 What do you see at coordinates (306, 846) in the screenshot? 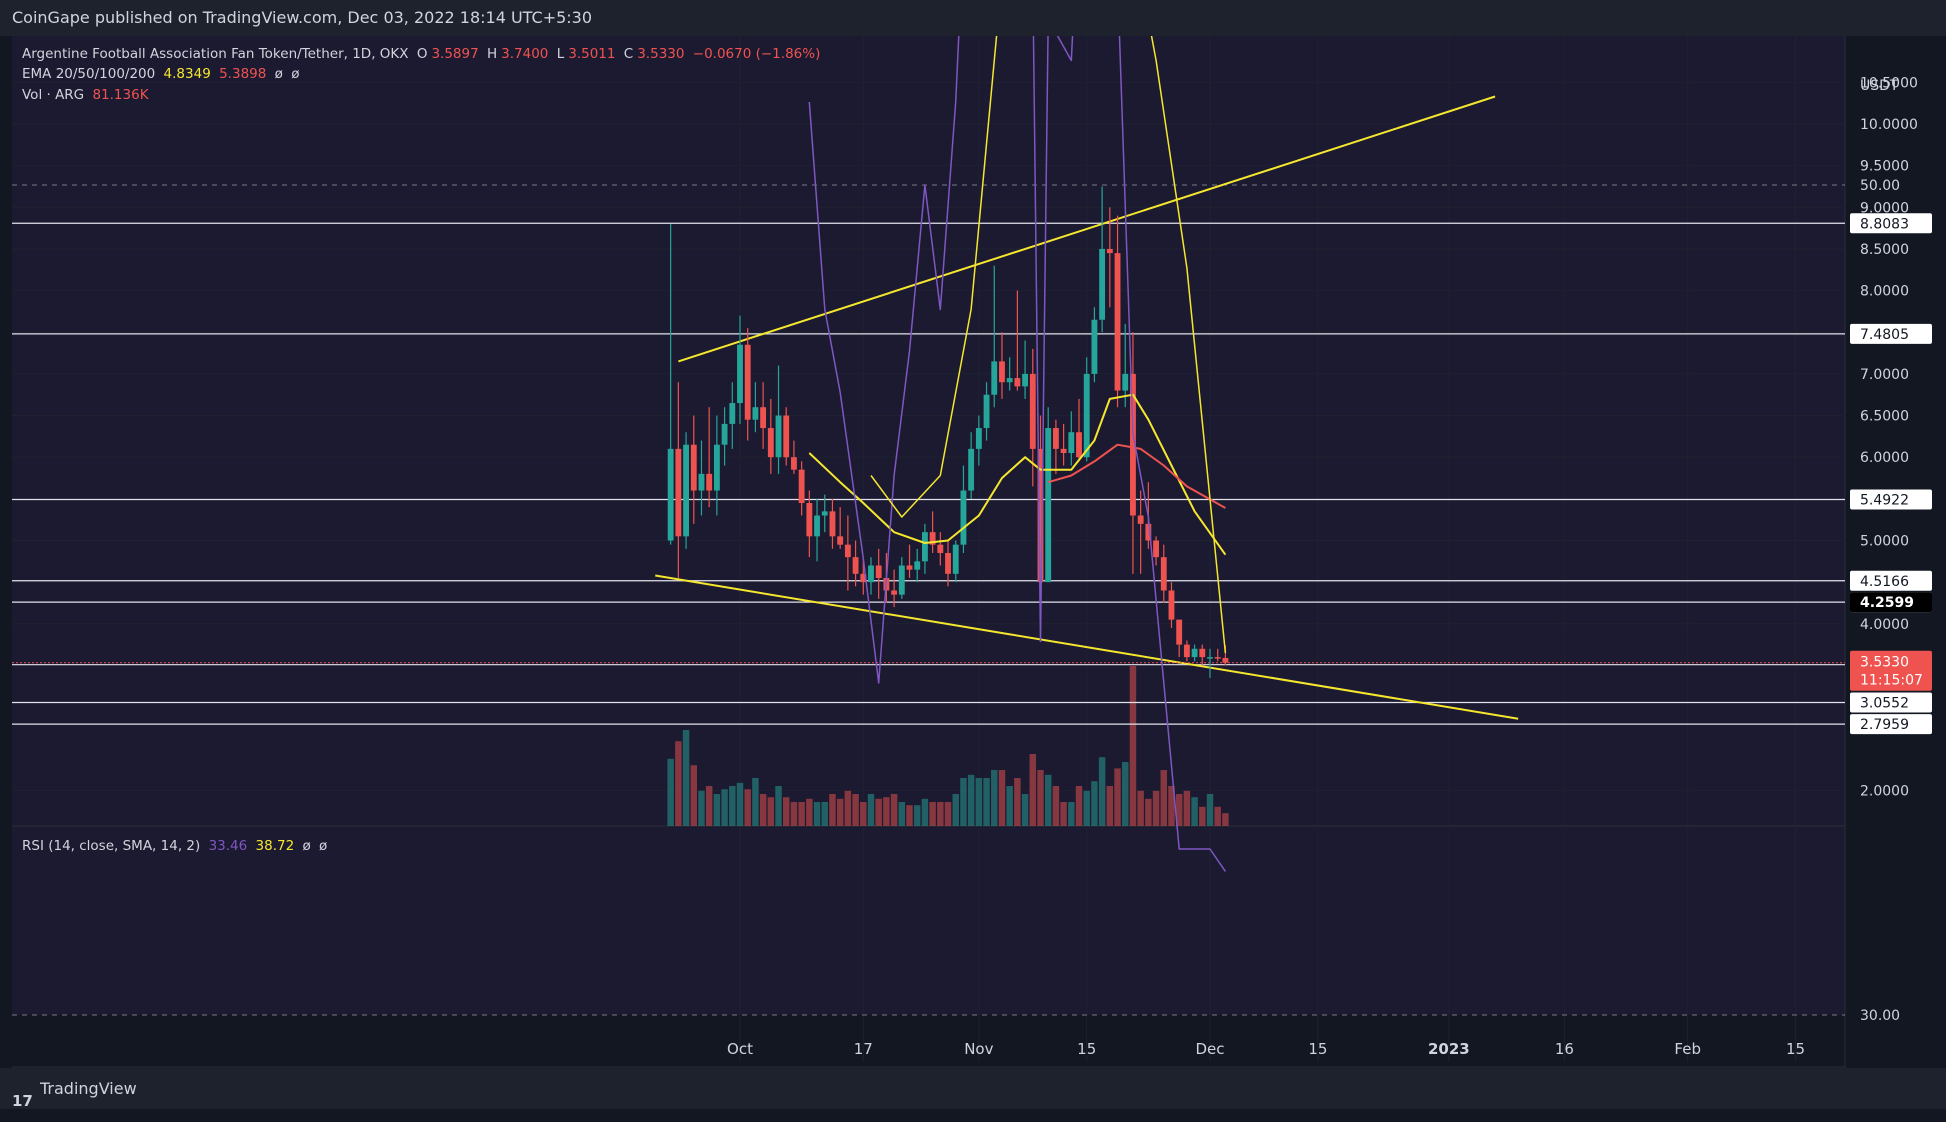
I see `rsi-extra-1: ø` at bounding box center [306, 846].